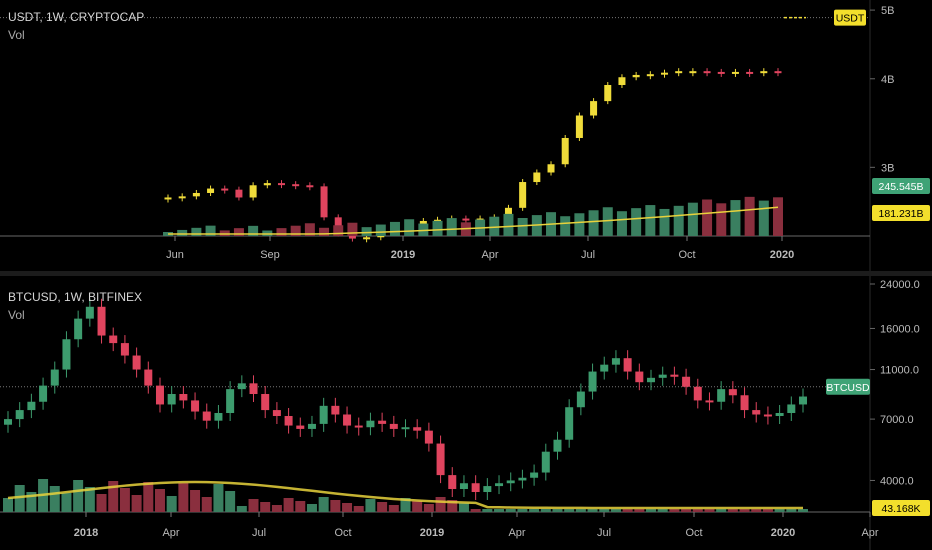 This screenshot has height=550, width=932. What do you see at coordinates (782, 255) in the screenshot?
I see `usdt-x-tick-label: 2020` at bounding box center [782, 255].